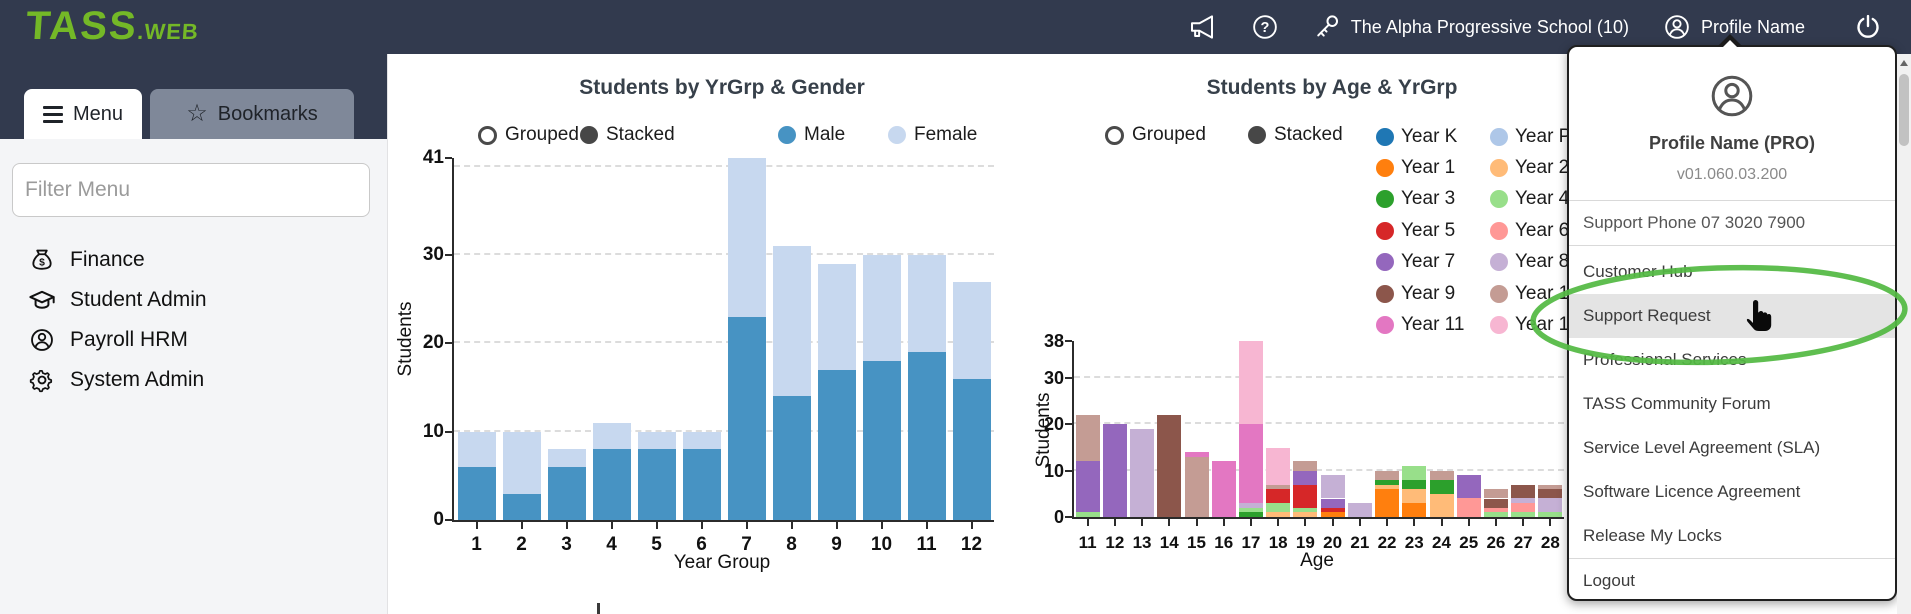  I want to click on x-tick-label: 2, so click(521, 544).